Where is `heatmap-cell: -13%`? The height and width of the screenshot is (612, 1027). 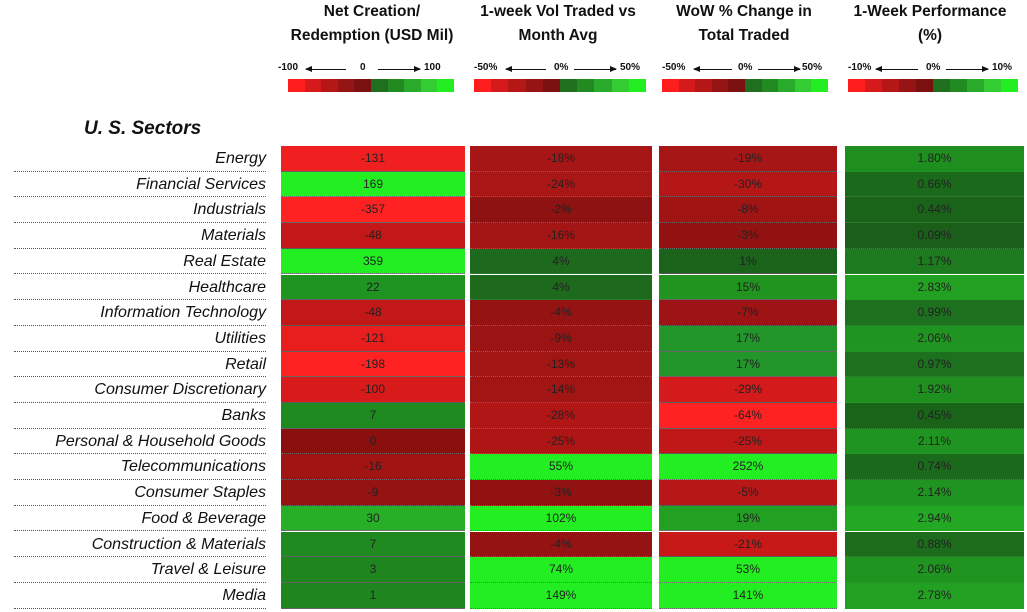 heatmap-cell: -13% is located at coordinates (561, 364).